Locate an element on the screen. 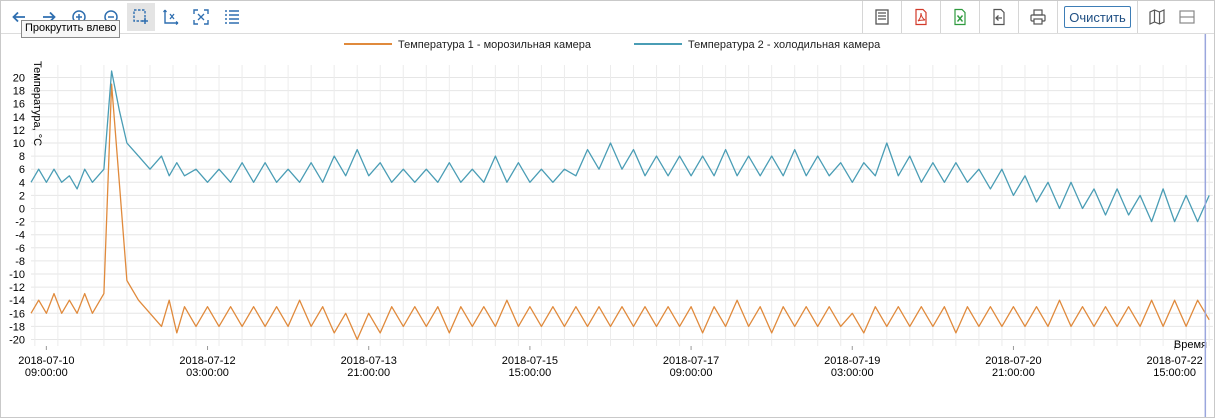 This screenshot has width=1215, height=418. y-tick-label: 6 is located at coordinates (22, 170).